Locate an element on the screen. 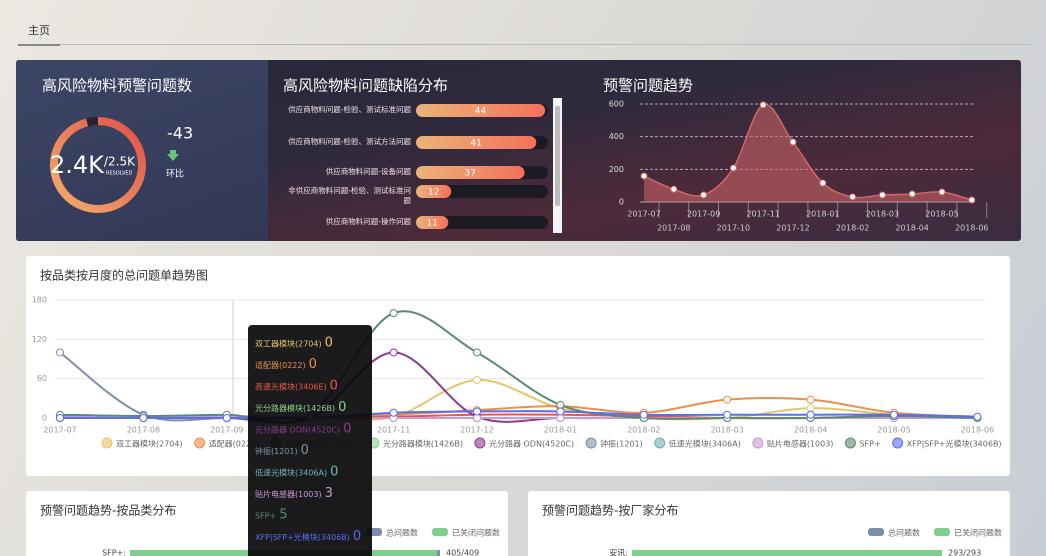 This screenshot has height=556, width=1046. legend-label: SFP+ is located at coordinates (869, 444).